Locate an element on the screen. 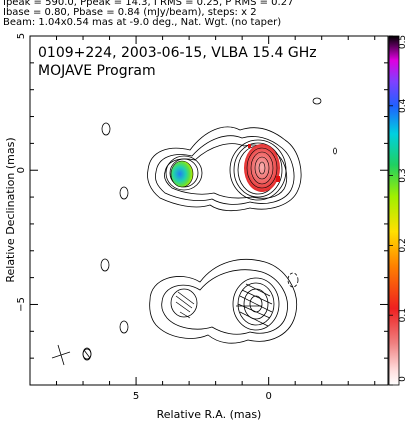  knot-polarization-map is located at coordinates (182, 174).